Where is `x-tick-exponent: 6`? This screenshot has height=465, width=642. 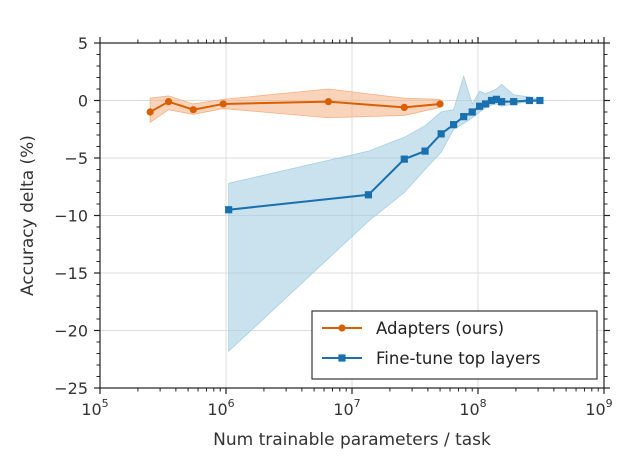 x-tick-exponent: 6 is located at coordinates (231, 403).